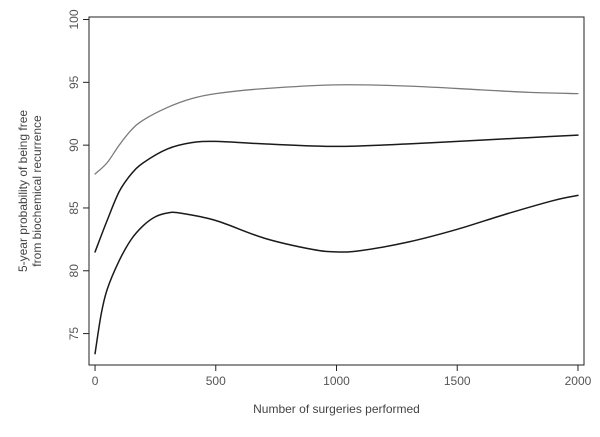  I want to click on y-tick-label: 100, so click(74, 19).